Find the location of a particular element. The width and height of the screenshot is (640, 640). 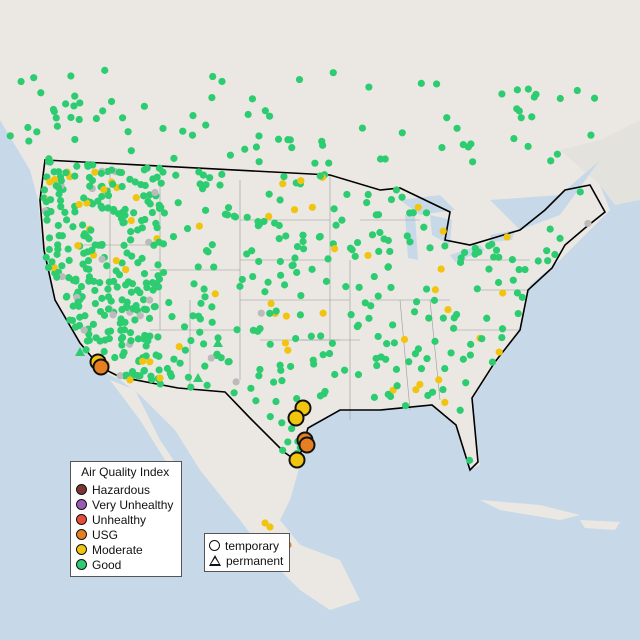

mexico-point is located at coordinates (160, 378).